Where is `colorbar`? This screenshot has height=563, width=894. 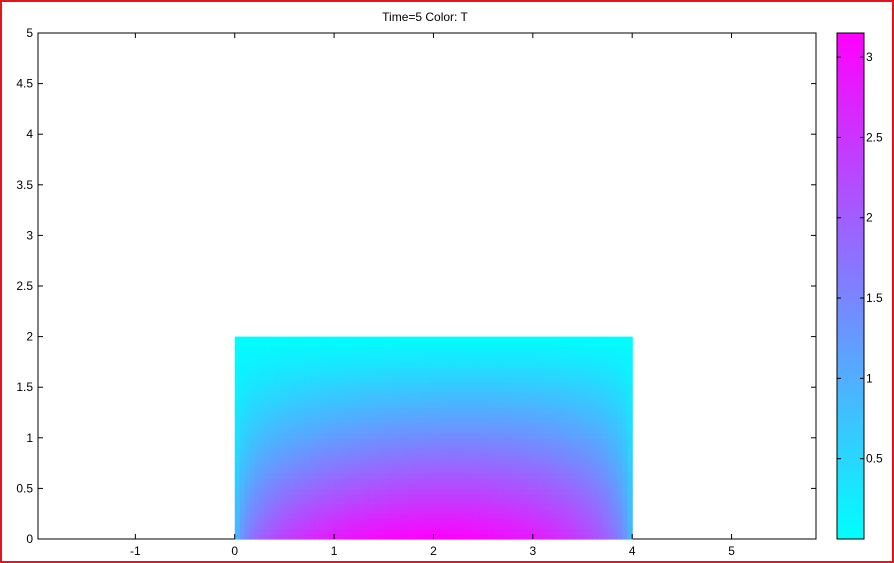
colorbar is located at coordinates (850, 286).